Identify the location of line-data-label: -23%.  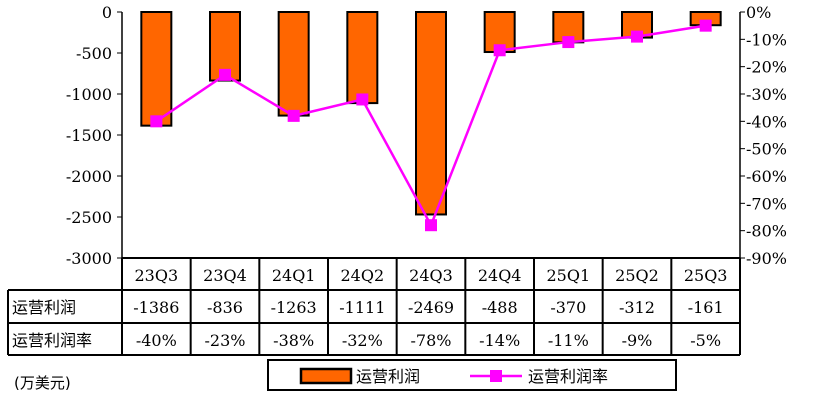
(225, 340).